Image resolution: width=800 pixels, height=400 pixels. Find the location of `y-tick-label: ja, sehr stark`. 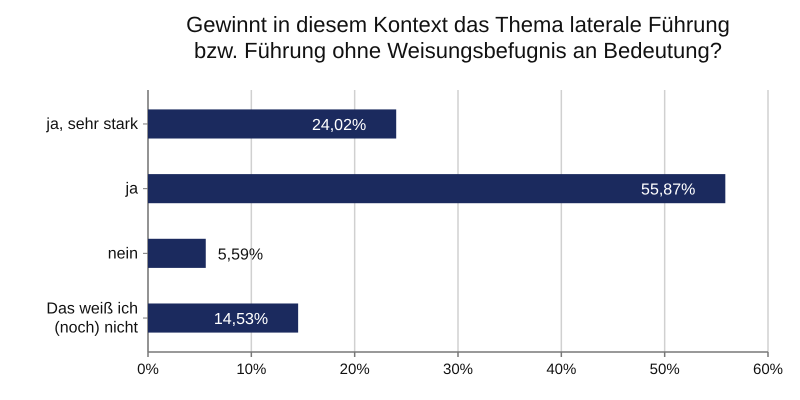

y-tick-label: ja, sehr stark is located at coordinates (92, 124).